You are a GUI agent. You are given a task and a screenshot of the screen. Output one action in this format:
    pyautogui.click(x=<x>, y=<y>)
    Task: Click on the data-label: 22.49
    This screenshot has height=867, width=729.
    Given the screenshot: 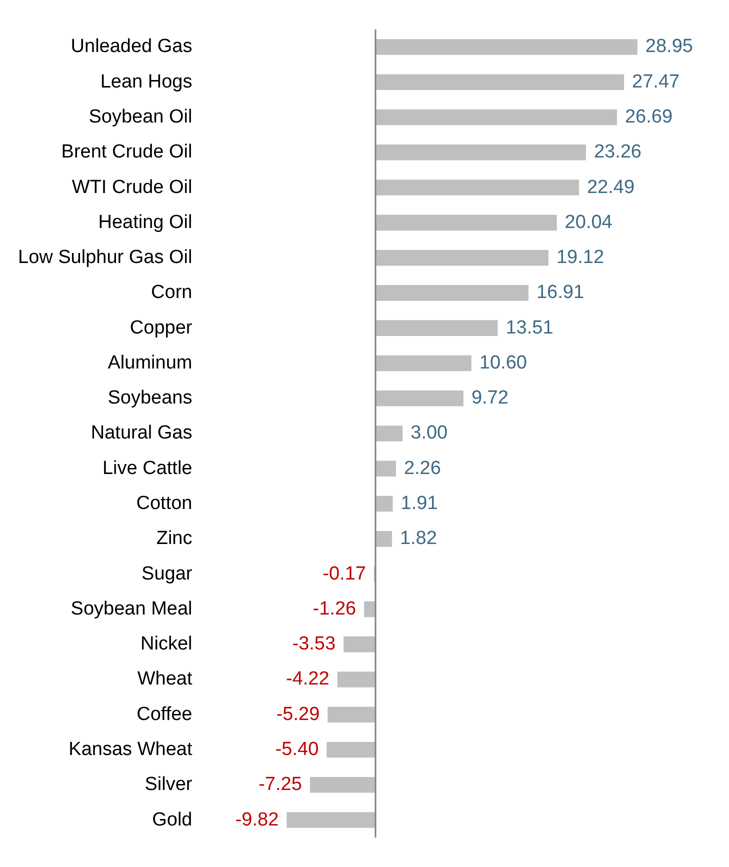 What is the action you would take?
    pyautogui.click(x=610, y=187)
    